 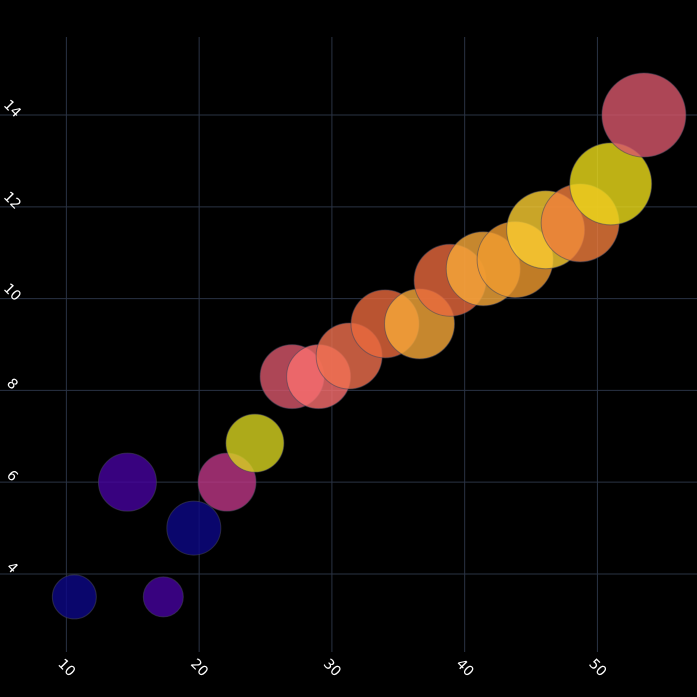 I want to click on x-axis-tick-labels: 10 20 30 40 50, so click(x=331, y=668).